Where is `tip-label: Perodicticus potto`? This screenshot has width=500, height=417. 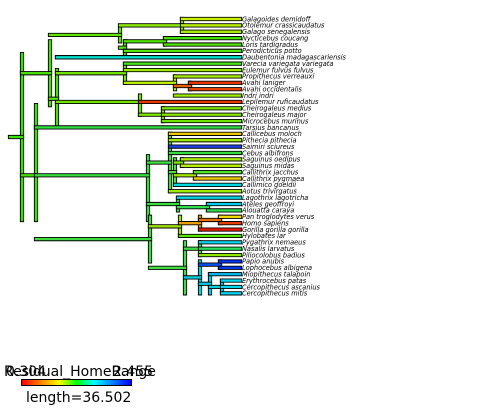
tip-label: Perodicticus potto is located at coordinates (272, 51).